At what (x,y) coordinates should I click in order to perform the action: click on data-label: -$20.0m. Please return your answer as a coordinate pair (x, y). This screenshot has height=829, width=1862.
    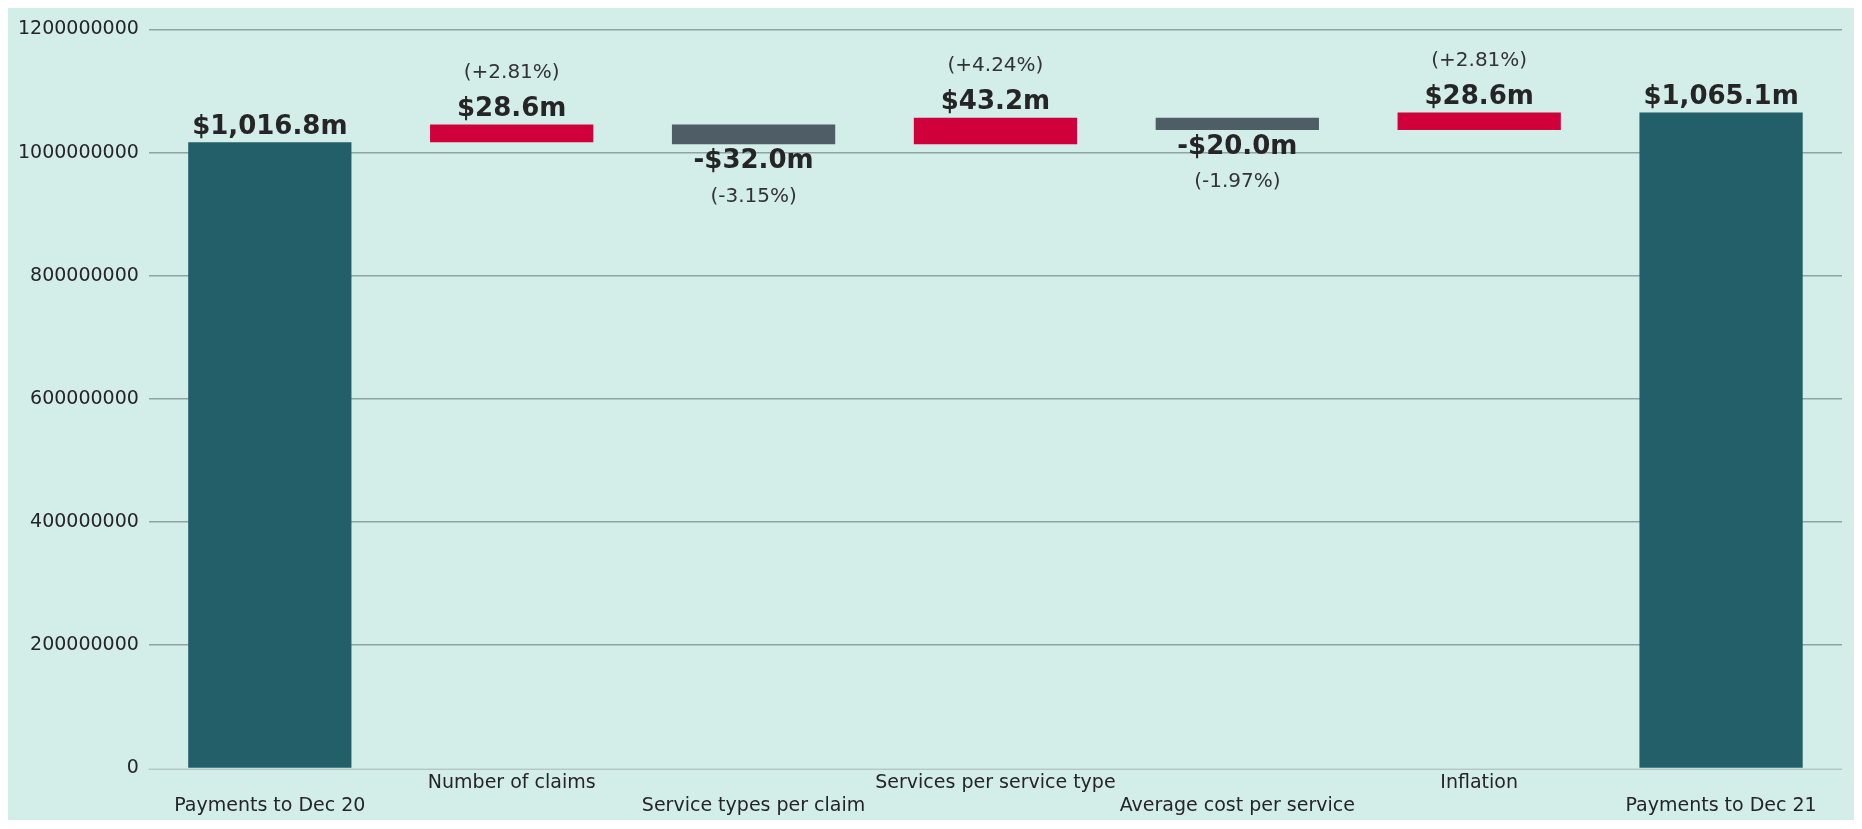
    Looking at the image, I should click on (1237, 144).